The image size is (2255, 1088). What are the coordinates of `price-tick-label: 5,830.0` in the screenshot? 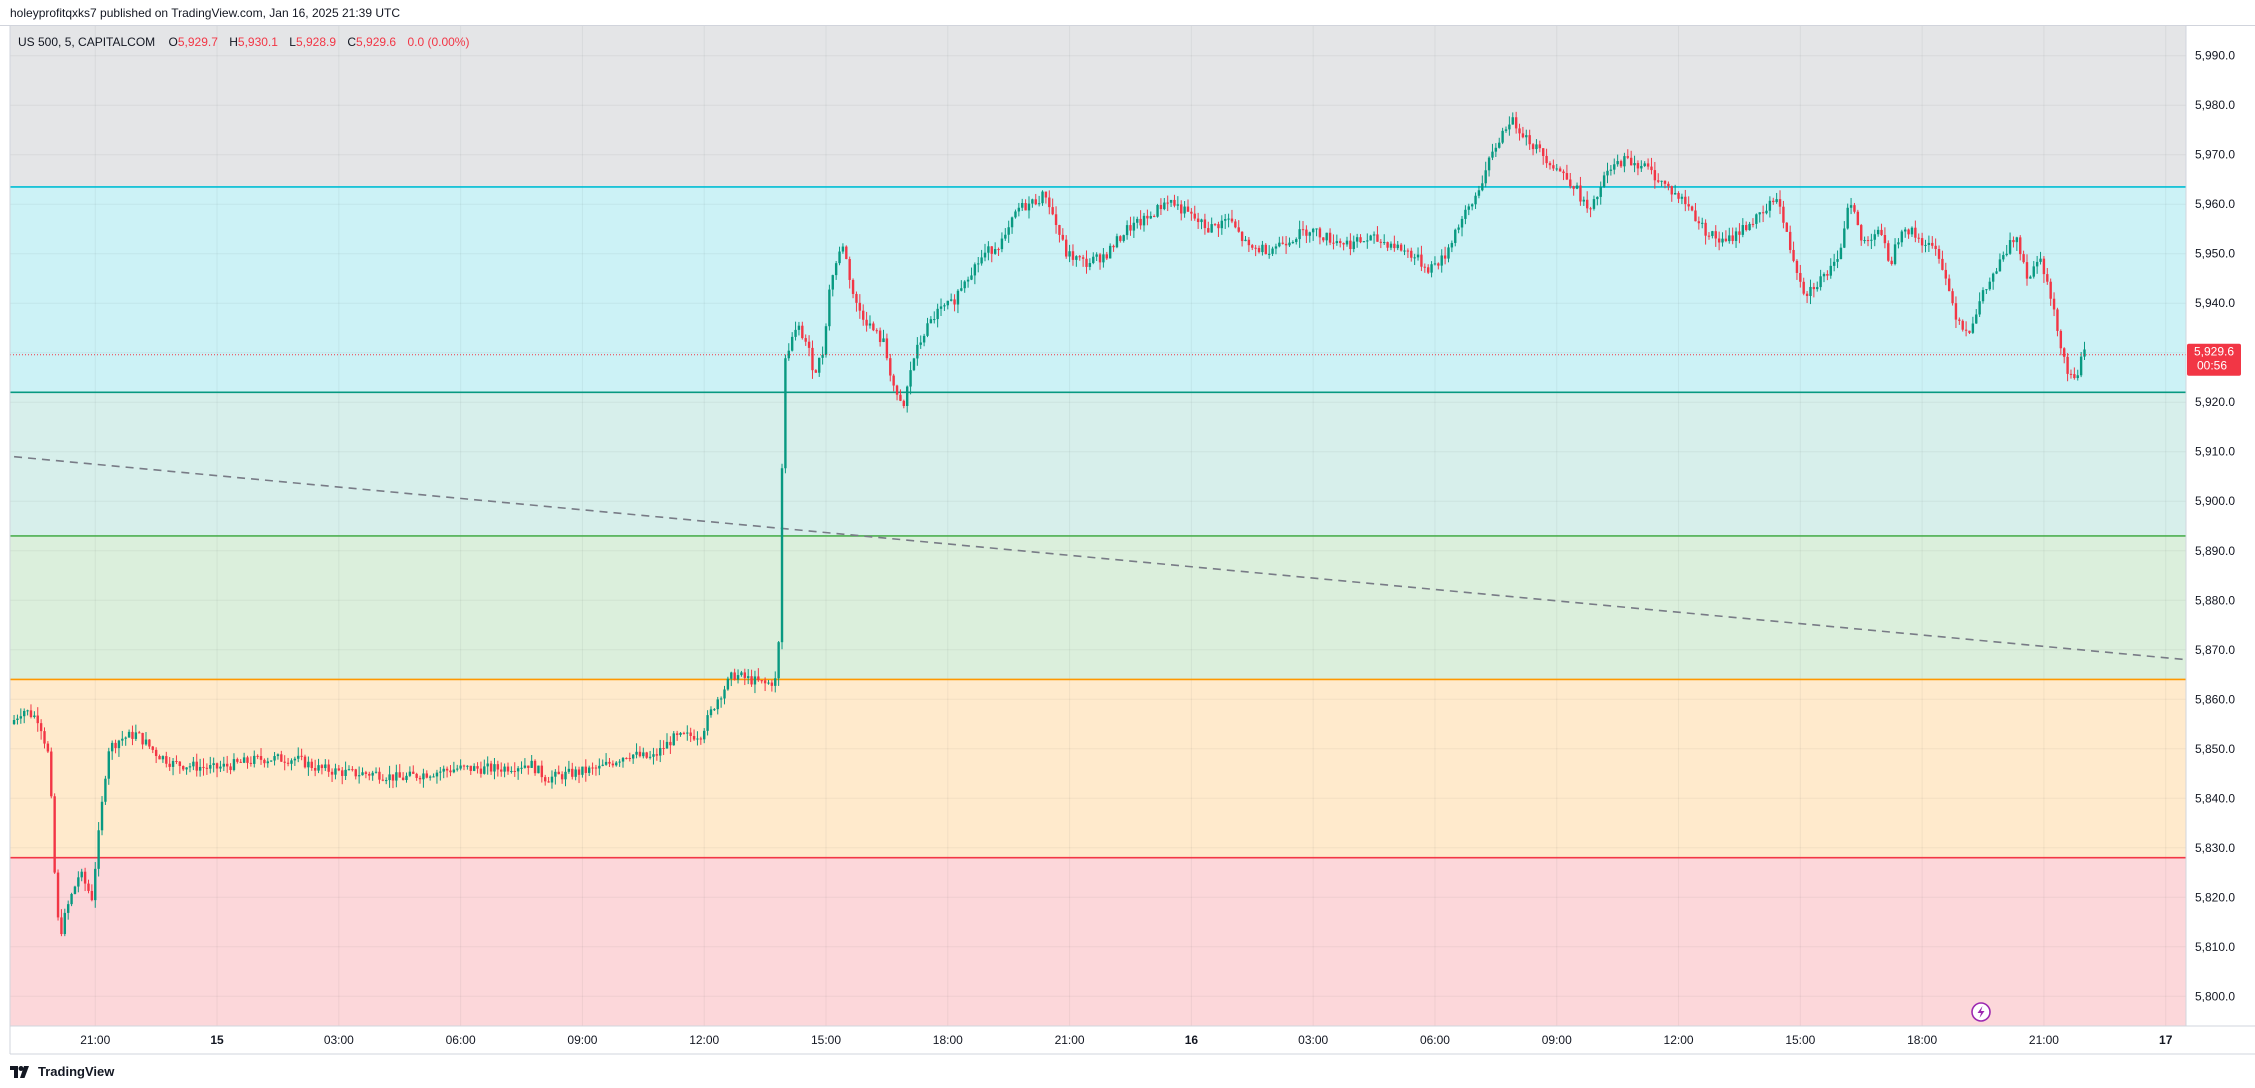 It's located at (2215, 848).